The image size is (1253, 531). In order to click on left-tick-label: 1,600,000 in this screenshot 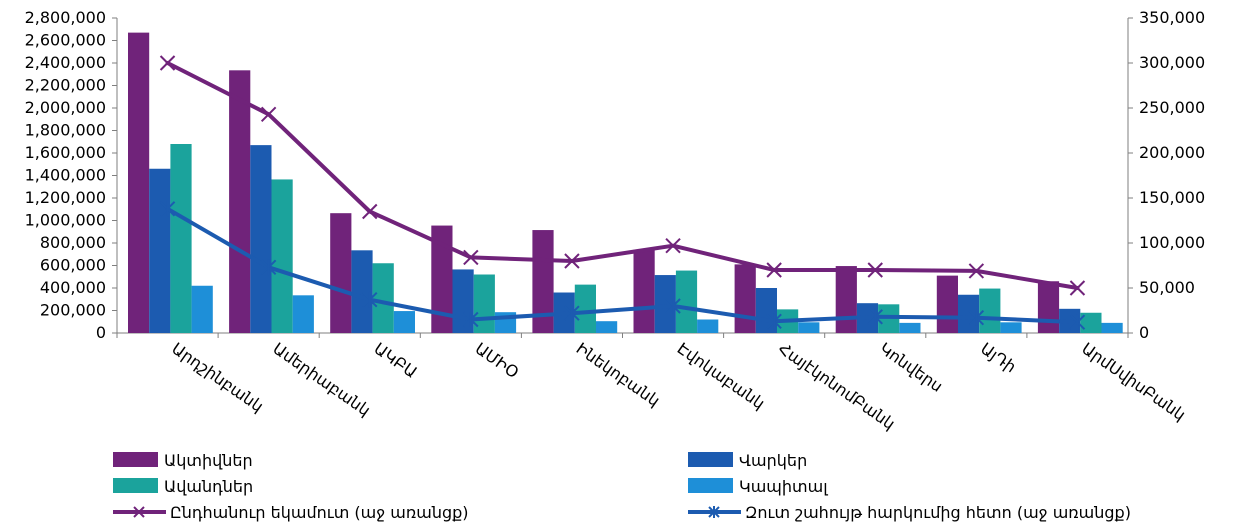, I will do `click(65, 152)`.